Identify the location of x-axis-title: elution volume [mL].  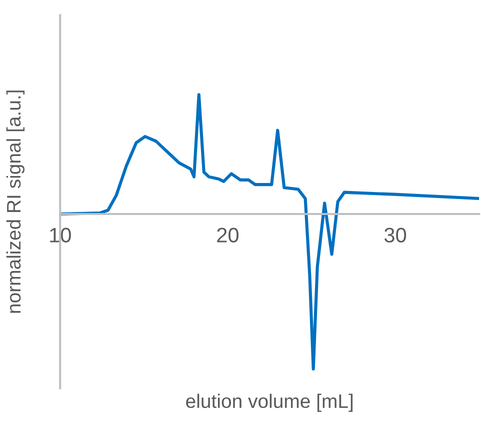
(269, 403).